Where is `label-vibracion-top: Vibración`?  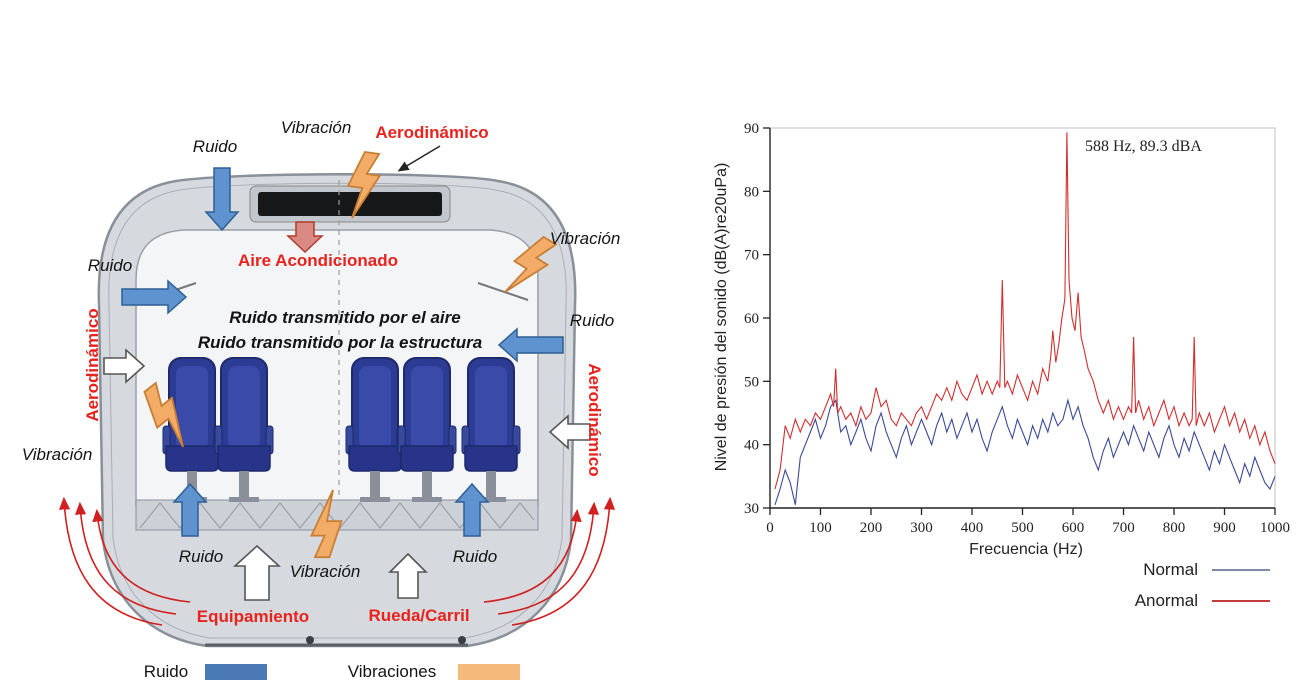
label-vibracion-top: Vibración is located at coordinates (316, 127).